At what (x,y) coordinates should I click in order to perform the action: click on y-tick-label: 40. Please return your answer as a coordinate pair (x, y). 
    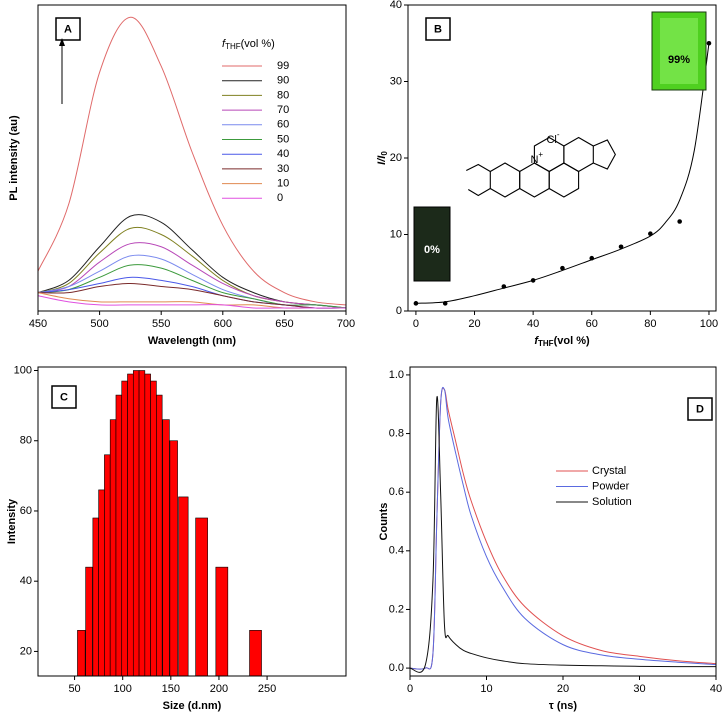
    Looking at the image, I should click on (396, 5).